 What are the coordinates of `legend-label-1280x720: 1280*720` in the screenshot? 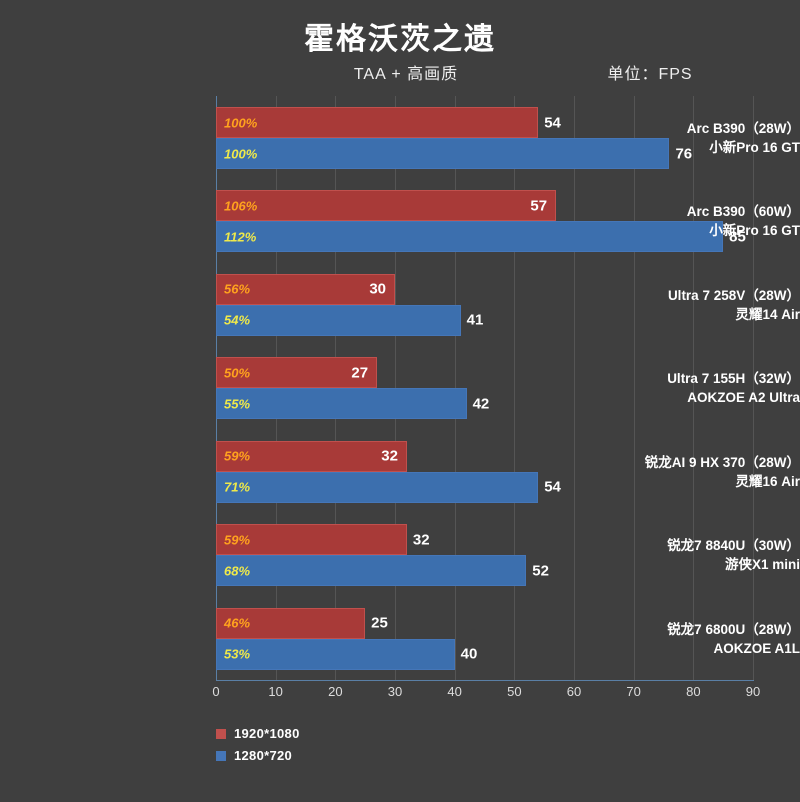 It's located at (263, 755).